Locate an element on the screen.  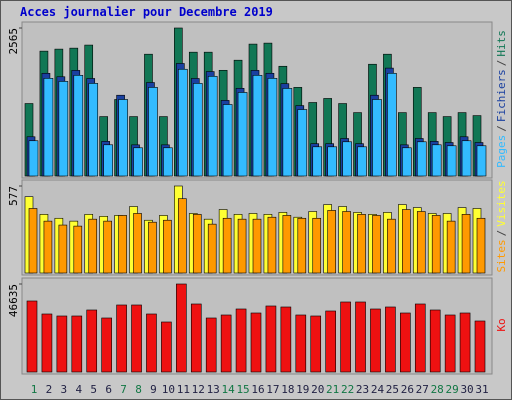
x-tick-label: 15 is located at coordinates (242, 389).